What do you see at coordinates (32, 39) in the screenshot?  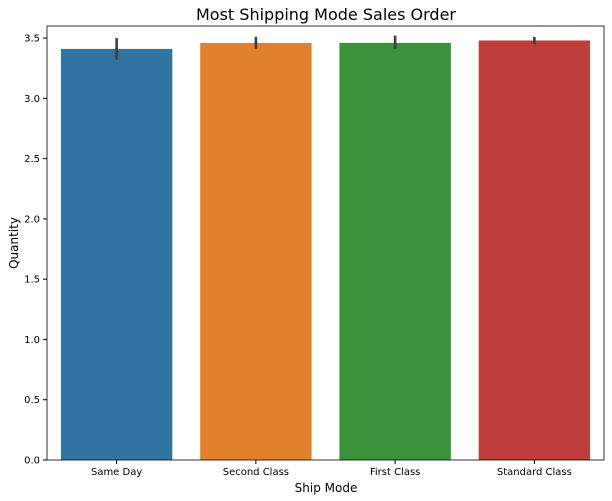 I see `y-tick-label: 3.5` at bounding box center [32, 39].